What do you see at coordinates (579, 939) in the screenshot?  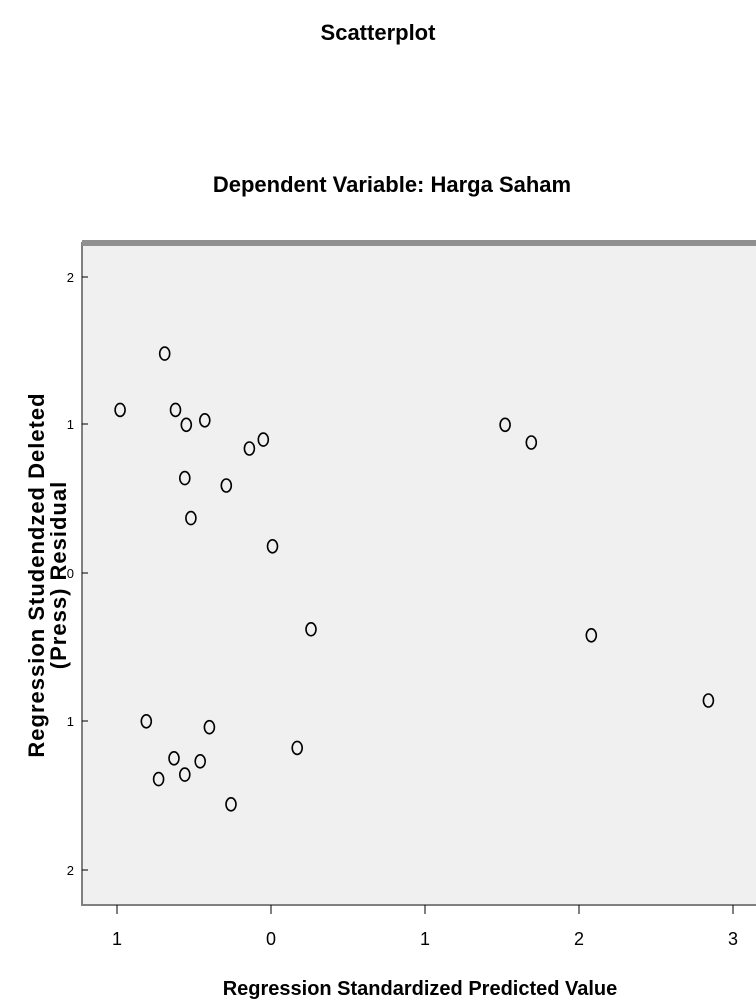 I see `x-tick-label: 2` at bounding box center [579, 939].